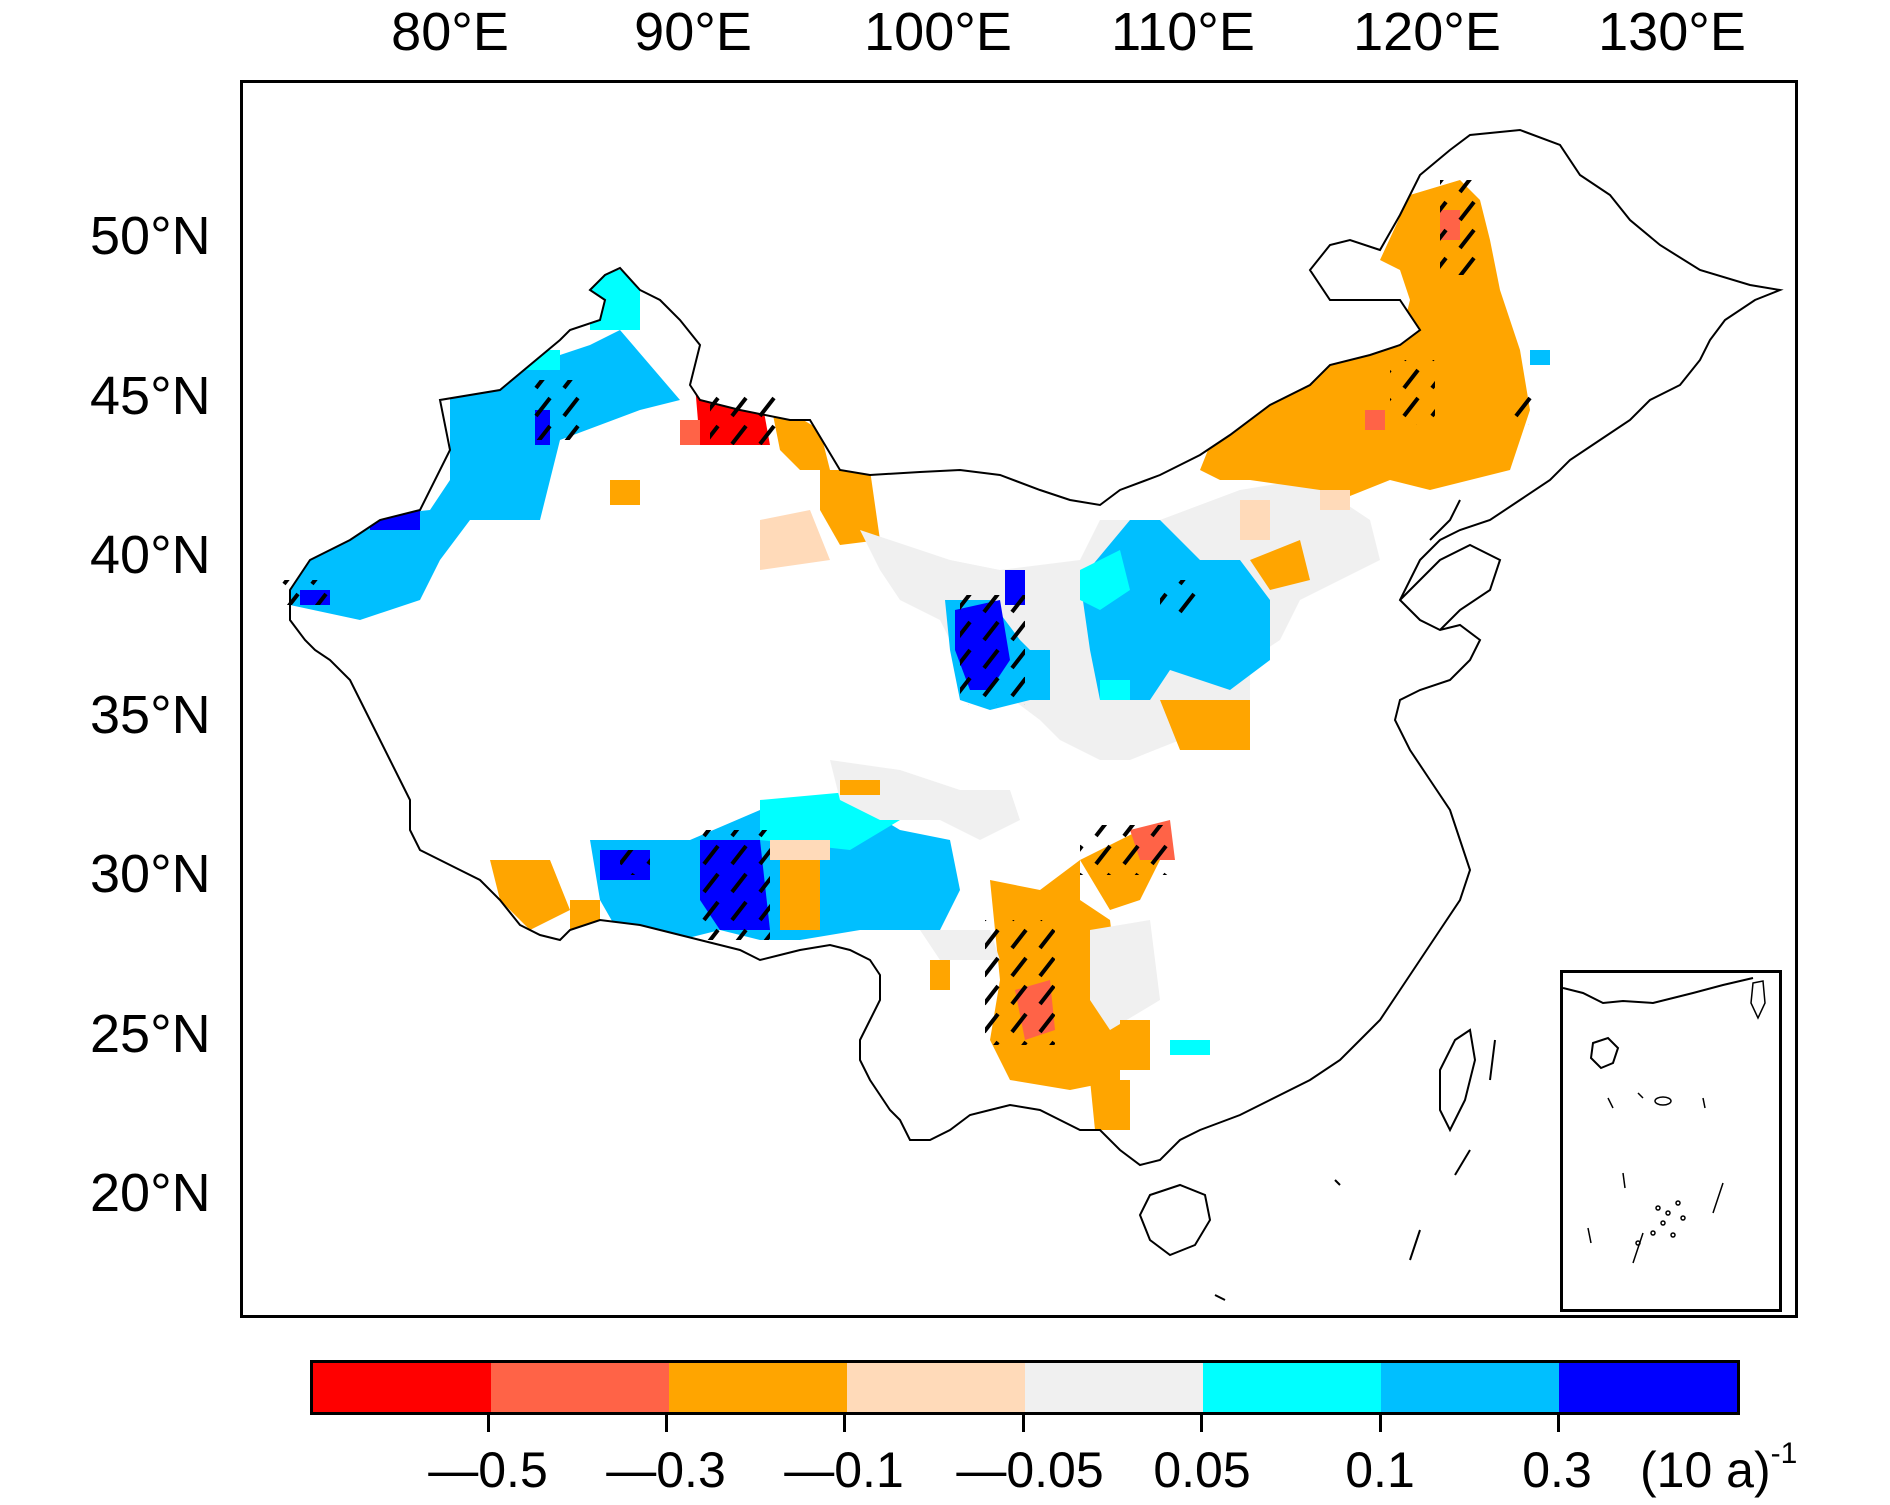 Image resolution: width=1890 pixels, height=1505 pixels. What do you see at coordinates (1355, 1170) in the screenshot?
I see `island-marks` at bounding box center [1355, 1170].